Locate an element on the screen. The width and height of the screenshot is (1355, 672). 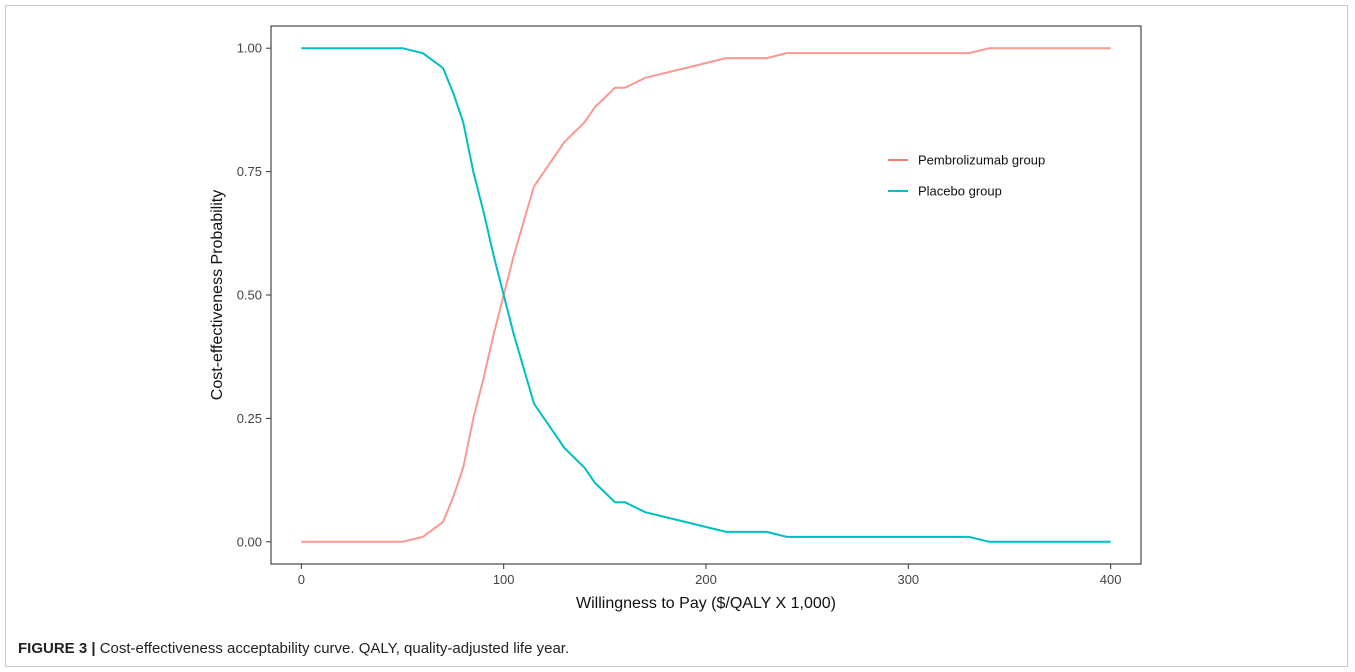
legend-label-placebo: Placebo group is located at coordinates (960, 191).